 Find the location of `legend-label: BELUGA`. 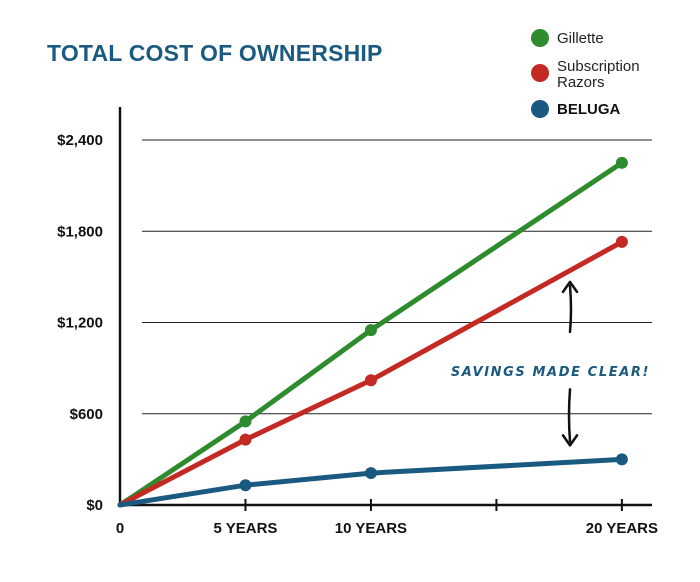

legend-label: BELUGA is located at coordinates (589, 109).